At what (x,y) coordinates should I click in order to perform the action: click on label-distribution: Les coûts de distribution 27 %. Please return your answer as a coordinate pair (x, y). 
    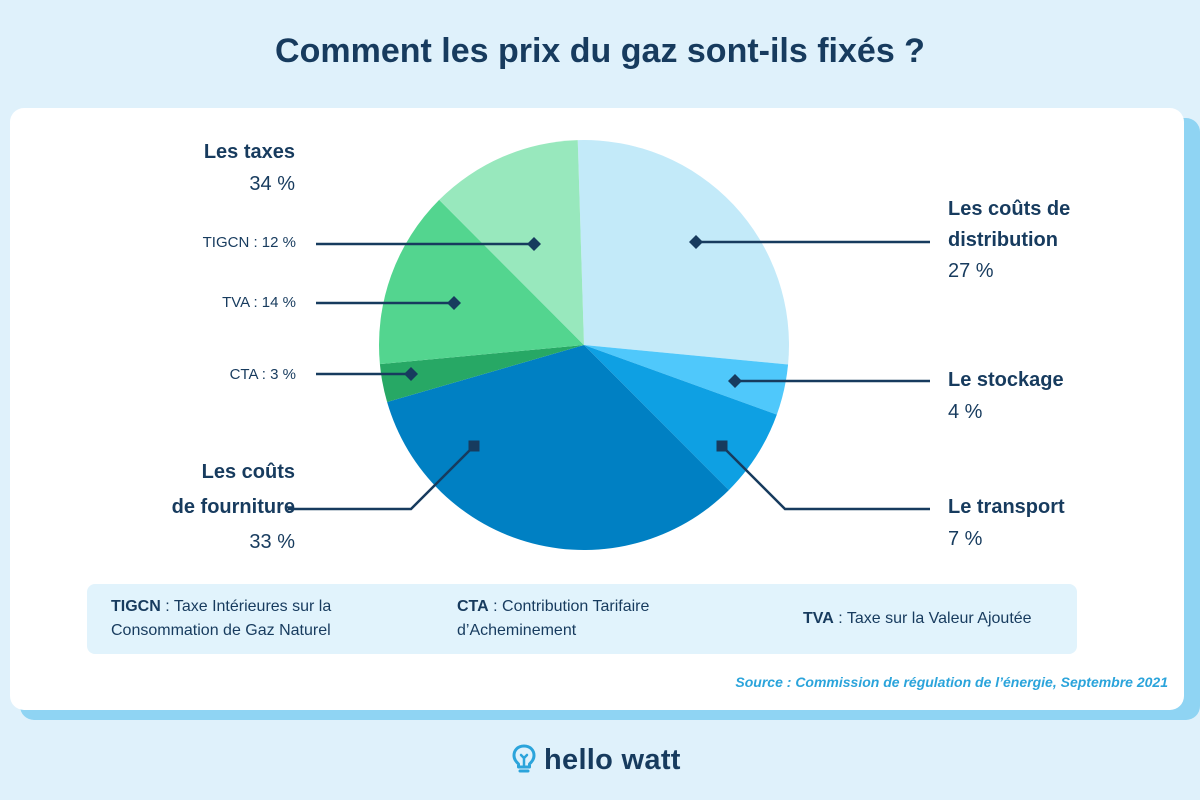
    Looking at the image, I should click on (1009, 240).